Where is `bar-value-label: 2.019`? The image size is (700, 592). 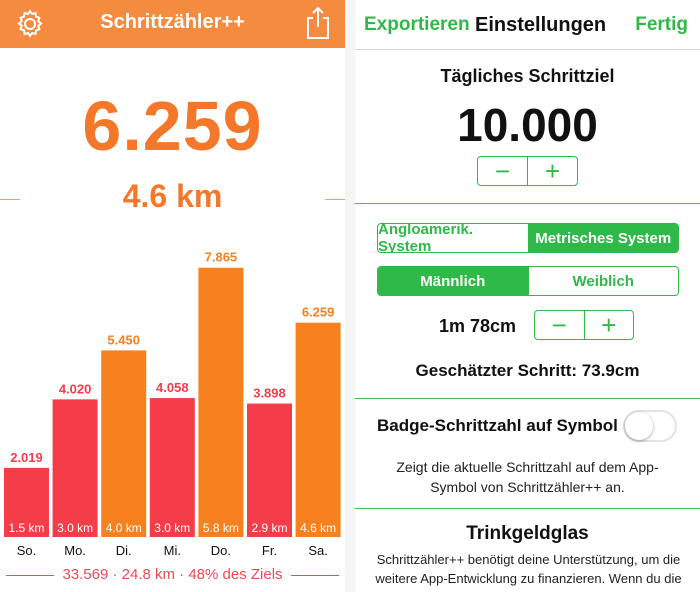
bar-value-label: 2.019 is located at coordinates (26, 457).